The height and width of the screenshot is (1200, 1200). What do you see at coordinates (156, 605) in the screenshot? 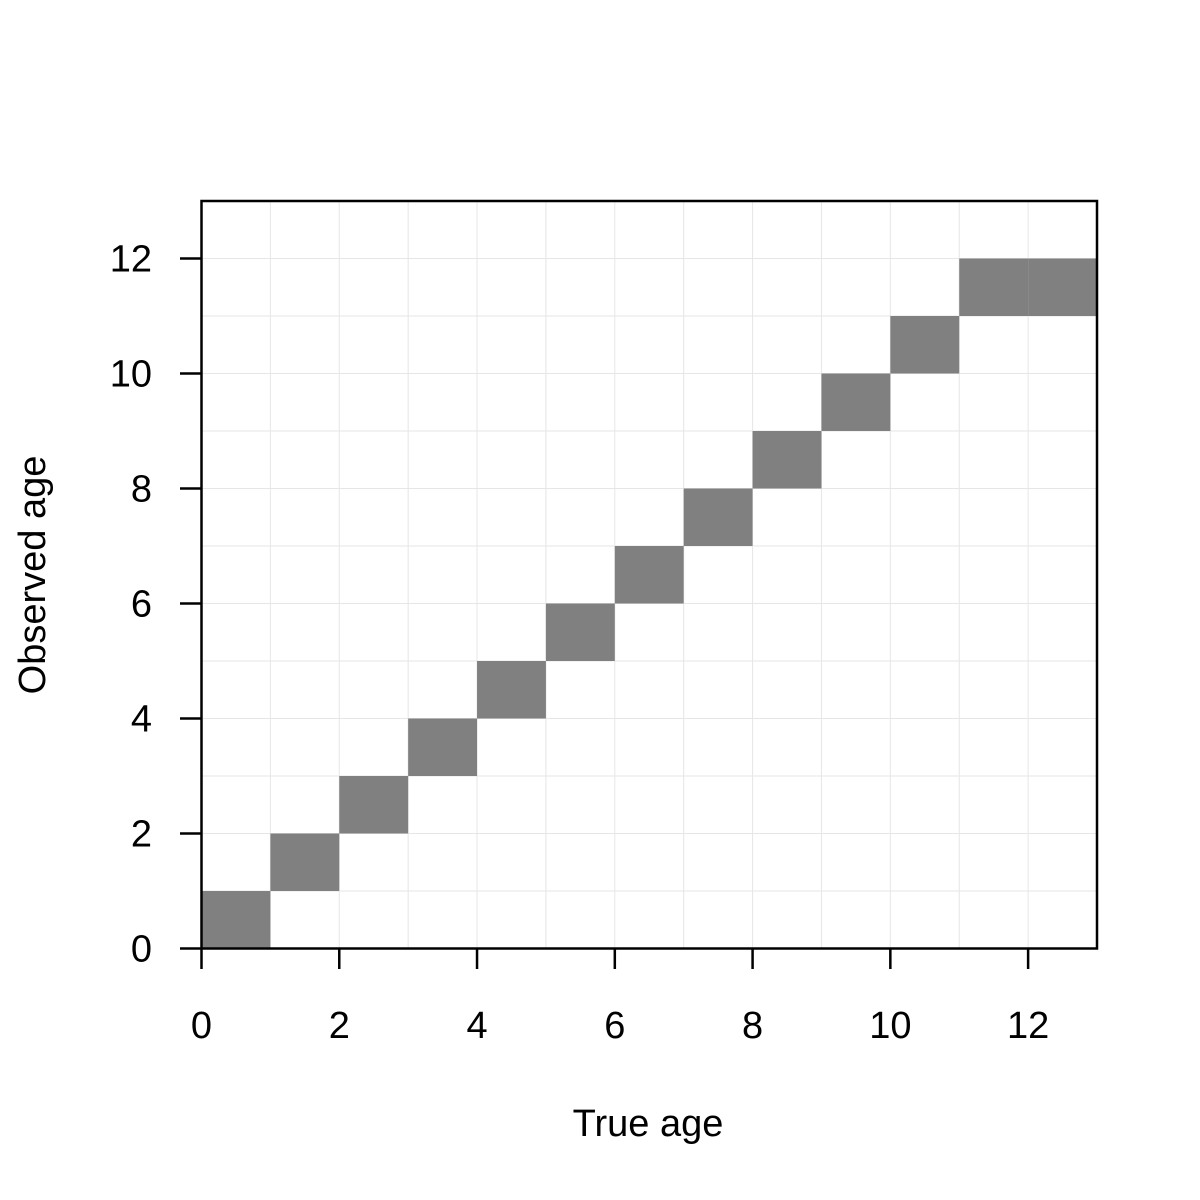
I see `y-axis: 0 2 4 6 8 10 12` at bounding box center [156, 605].